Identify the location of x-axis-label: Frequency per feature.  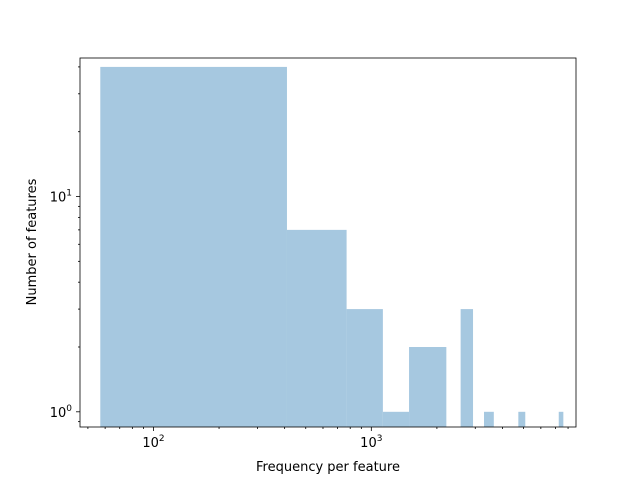
(328, 467).